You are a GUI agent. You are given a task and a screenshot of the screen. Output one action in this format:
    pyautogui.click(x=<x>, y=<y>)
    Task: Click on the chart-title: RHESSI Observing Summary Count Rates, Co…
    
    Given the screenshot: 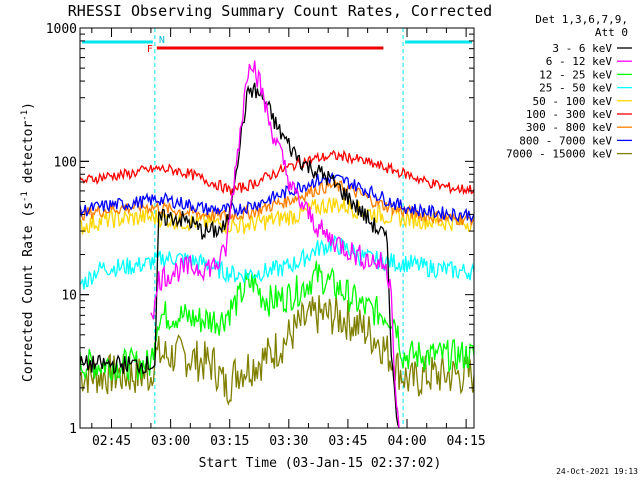 What is the action you would take?
    pyautogui.click(x=280, y=11)
    